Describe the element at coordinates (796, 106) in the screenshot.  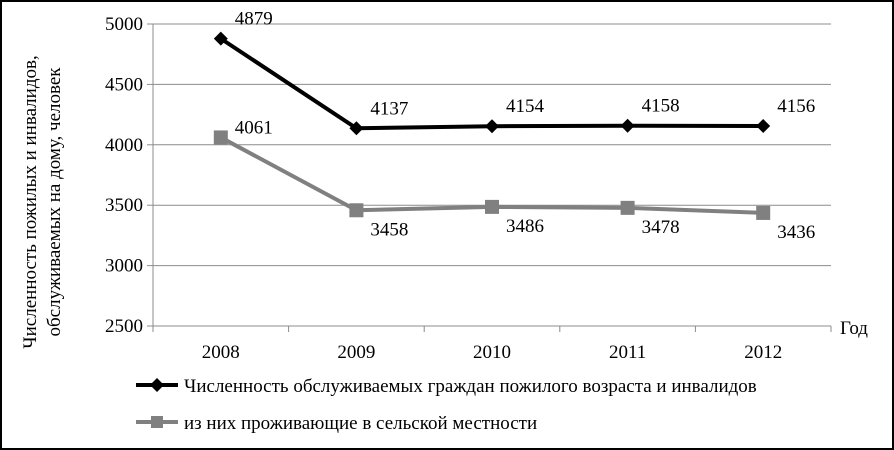
I see `data-label-total: 4156` at that location.